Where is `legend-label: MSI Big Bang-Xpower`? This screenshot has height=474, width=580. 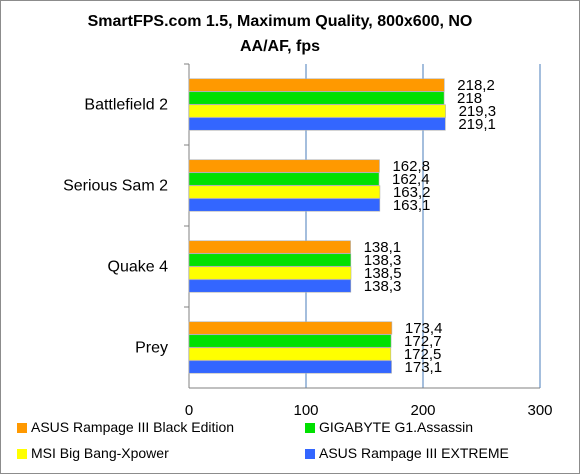 legend-label: MSI Big Bang-Xpower is located at coordinates (100, 453).